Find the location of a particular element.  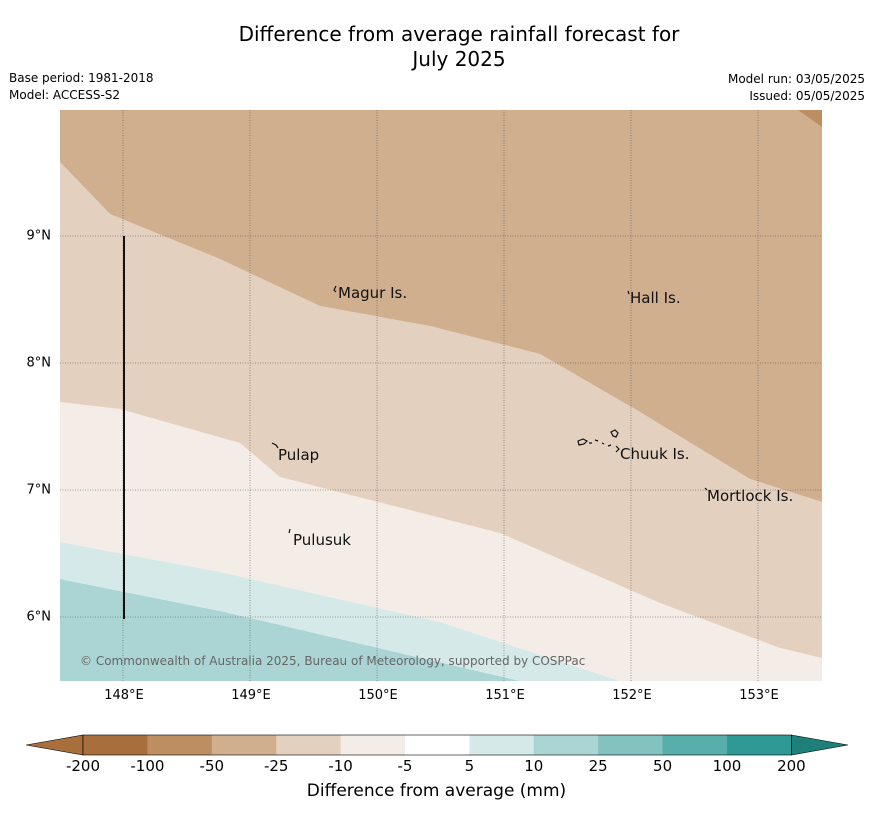

lon-label-151e: 151°E is located at coordinates (505, 695).